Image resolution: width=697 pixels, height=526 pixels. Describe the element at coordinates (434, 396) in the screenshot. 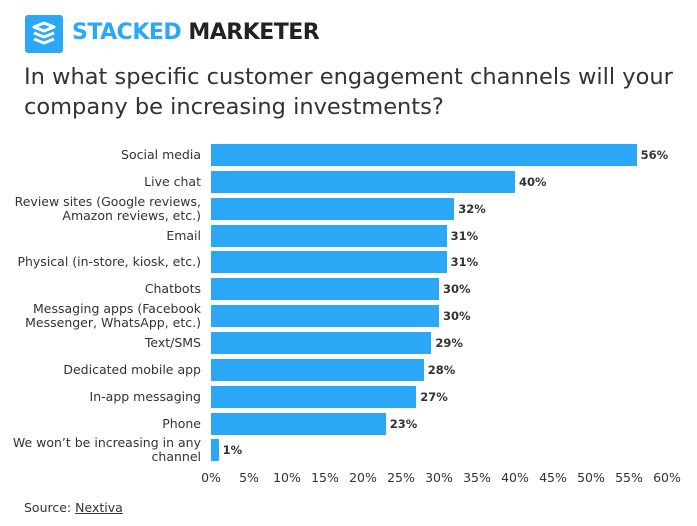

I see `value-label: 27%` at that location.